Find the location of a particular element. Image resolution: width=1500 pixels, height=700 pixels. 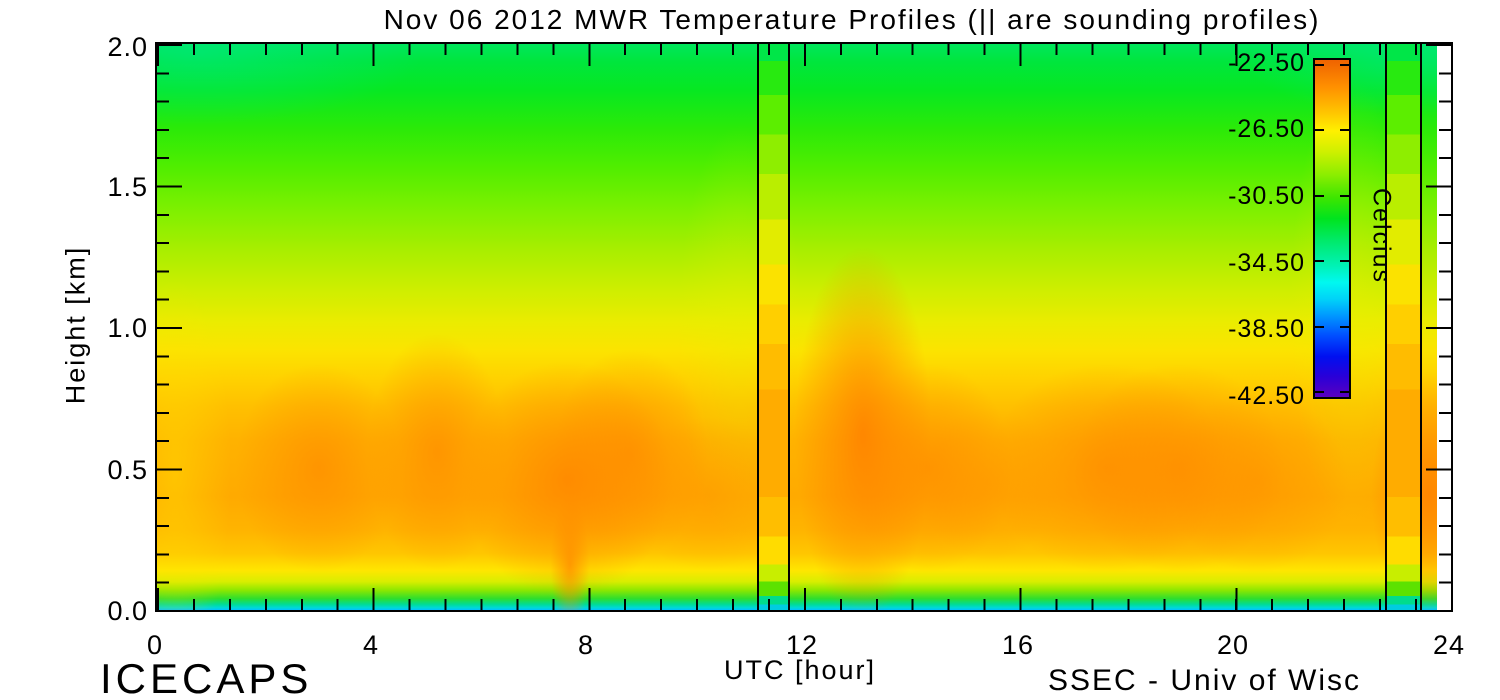

x-tick-label: 0 is located at coordinates (155, 645).